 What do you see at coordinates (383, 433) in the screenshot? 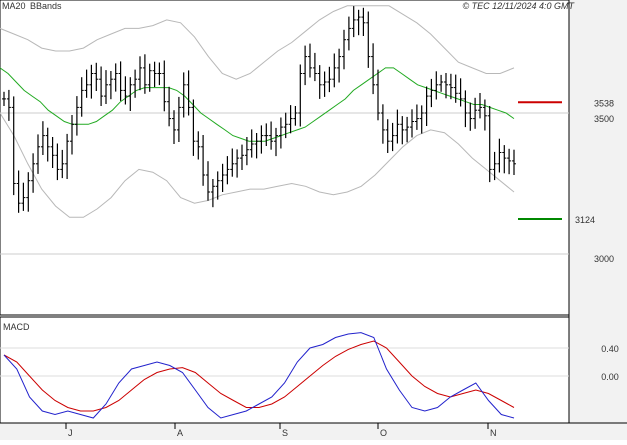
I see `month-label: O` at bounding box center [383, 433].